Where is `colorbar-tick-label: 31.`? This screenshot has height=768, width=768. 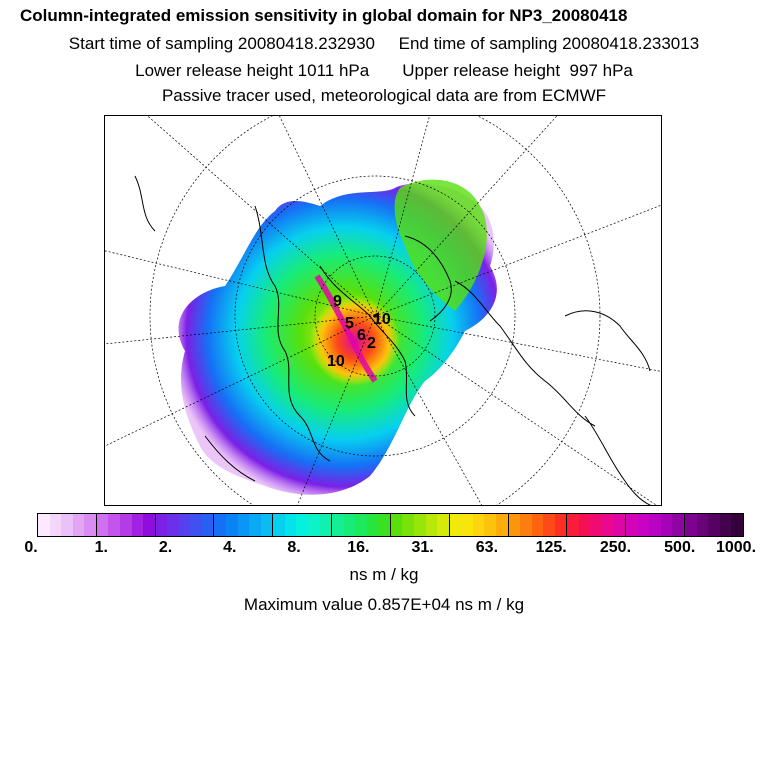
colorbar-tick-label: 31. is located at coordinates (422, 547).